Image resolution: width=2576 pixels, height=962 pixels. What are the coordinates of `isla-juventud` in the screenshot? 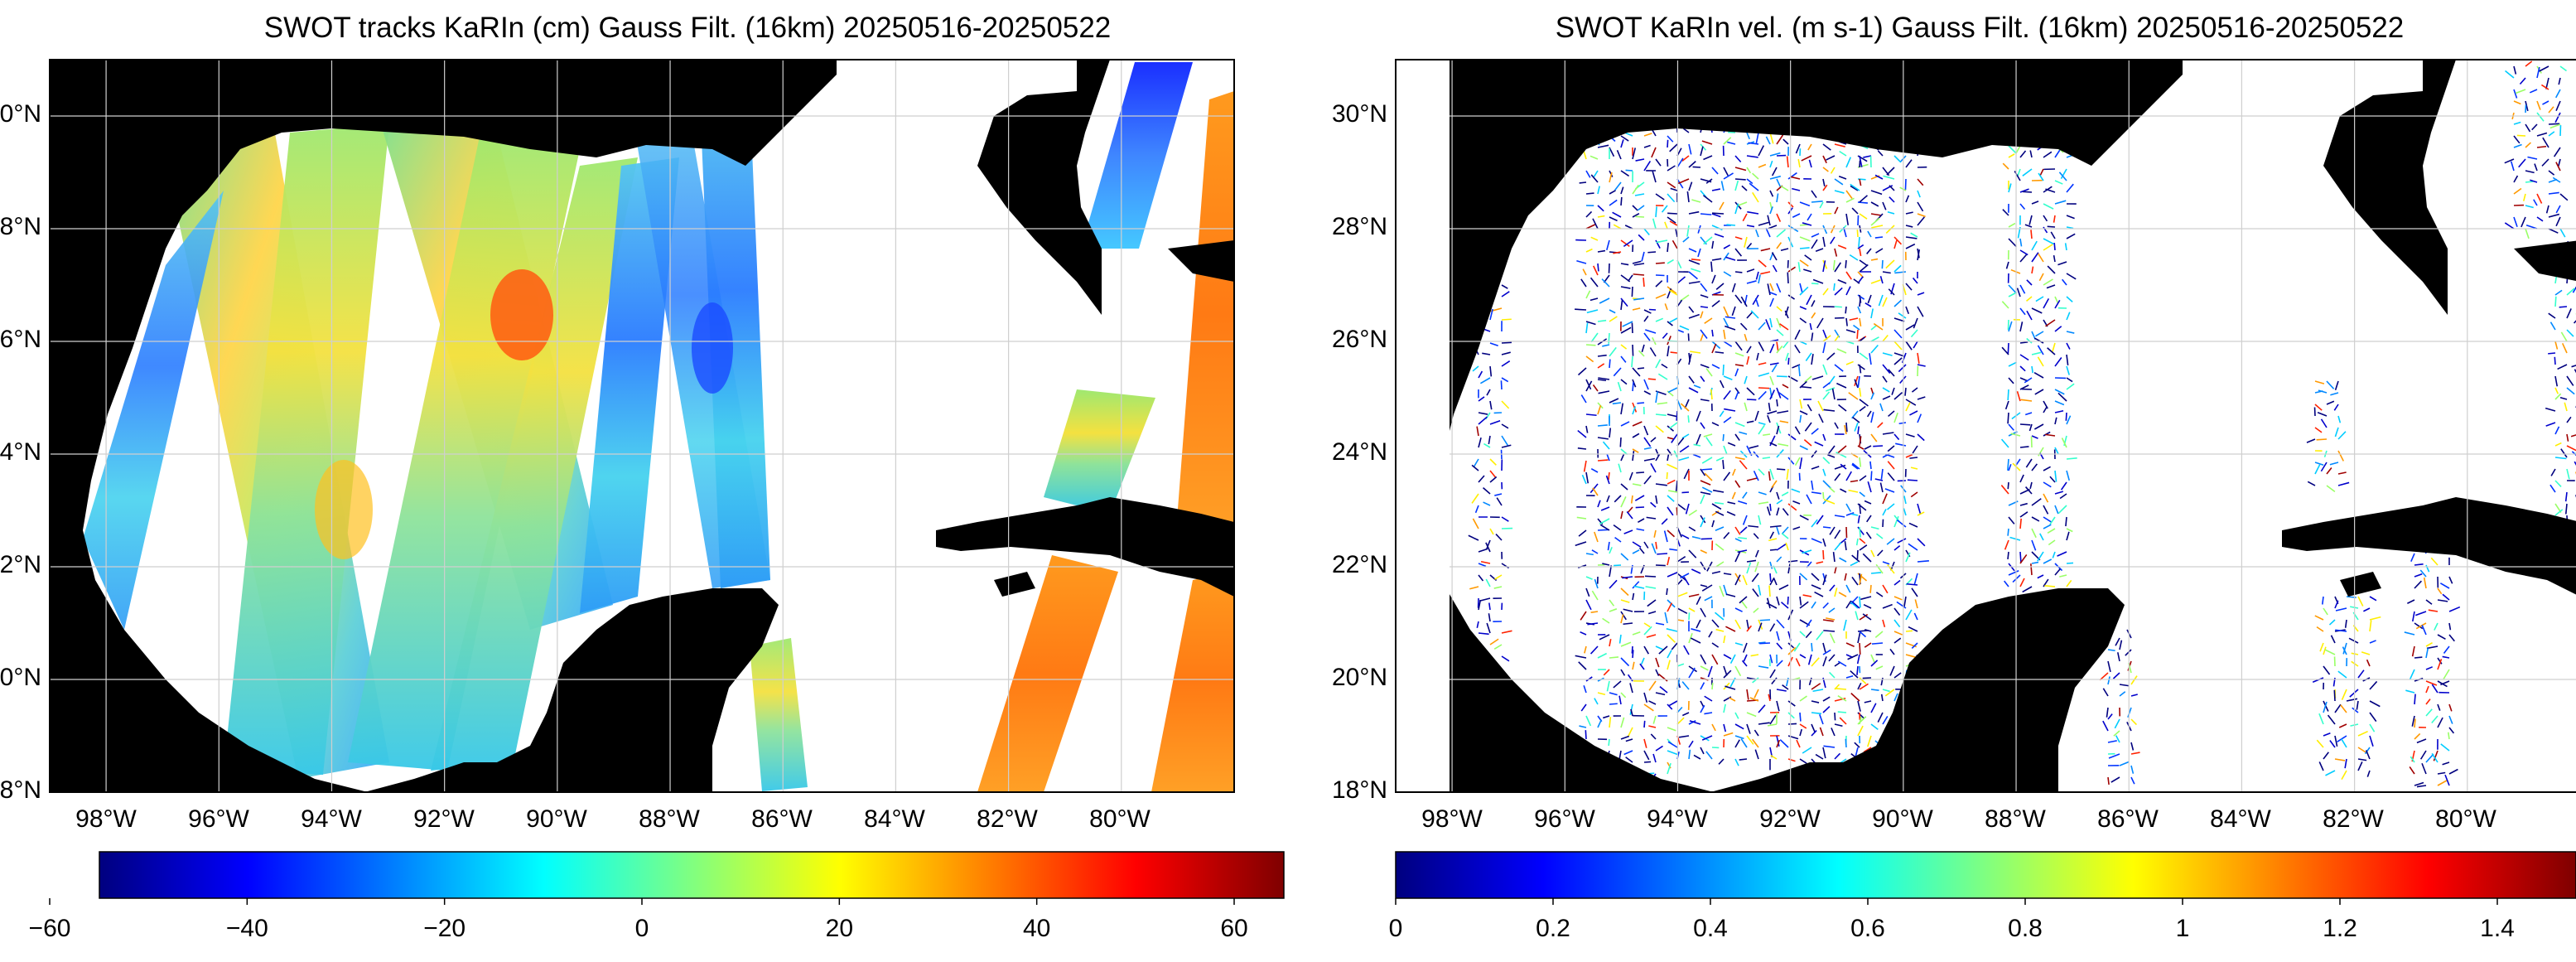 It's located at (2360, 584).